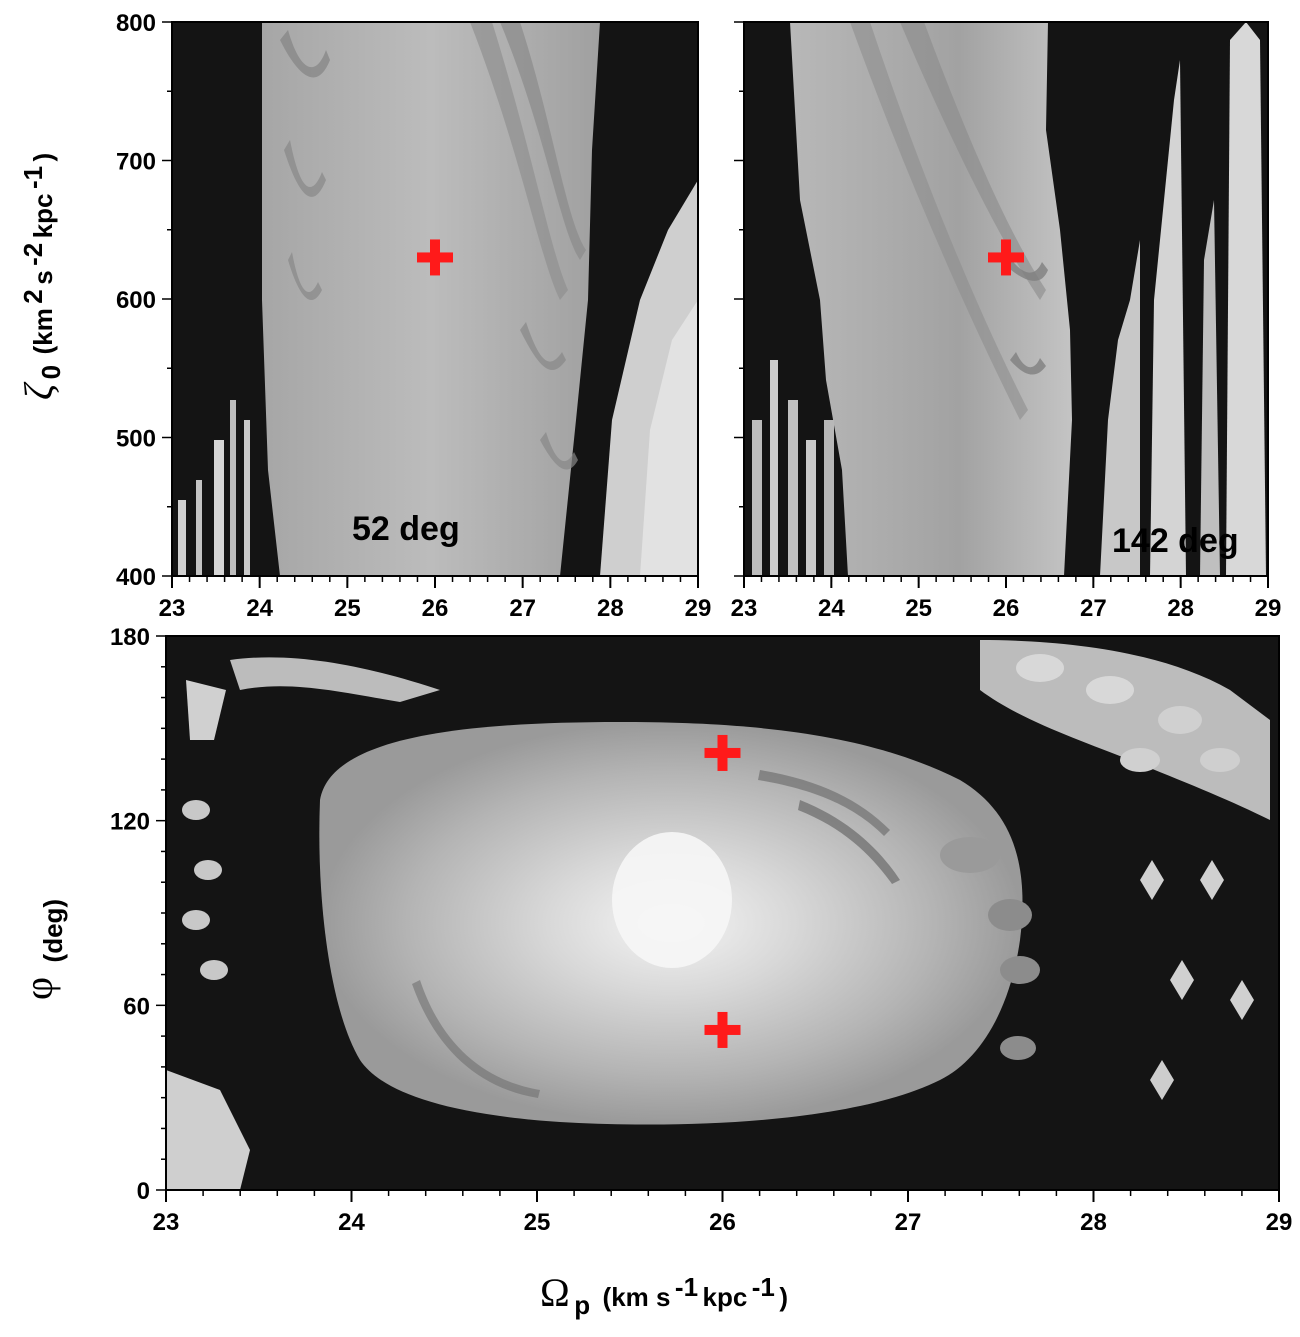 The width and height of the screenshot is (1300, 1337). Describe the element at coordinates (1093, 1222) in the screenshot. I see `panel-c-xtick-label: 28` at that location.